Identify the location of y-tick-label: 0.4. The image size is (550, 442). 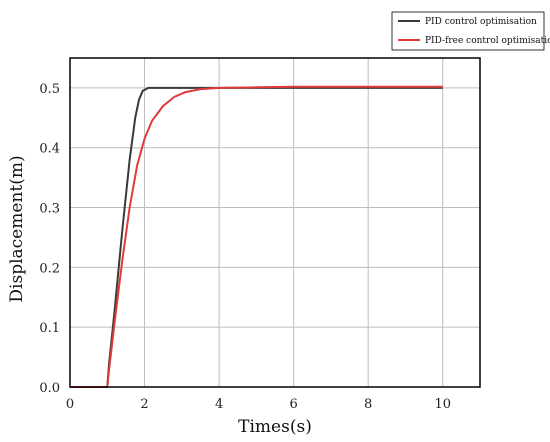
(49, 149).